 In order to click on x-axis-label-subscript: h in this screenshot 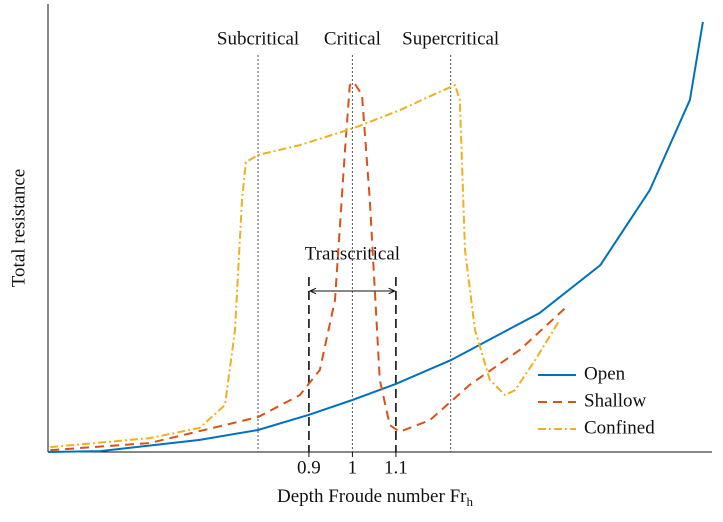, I will do `click(469, 501)`.